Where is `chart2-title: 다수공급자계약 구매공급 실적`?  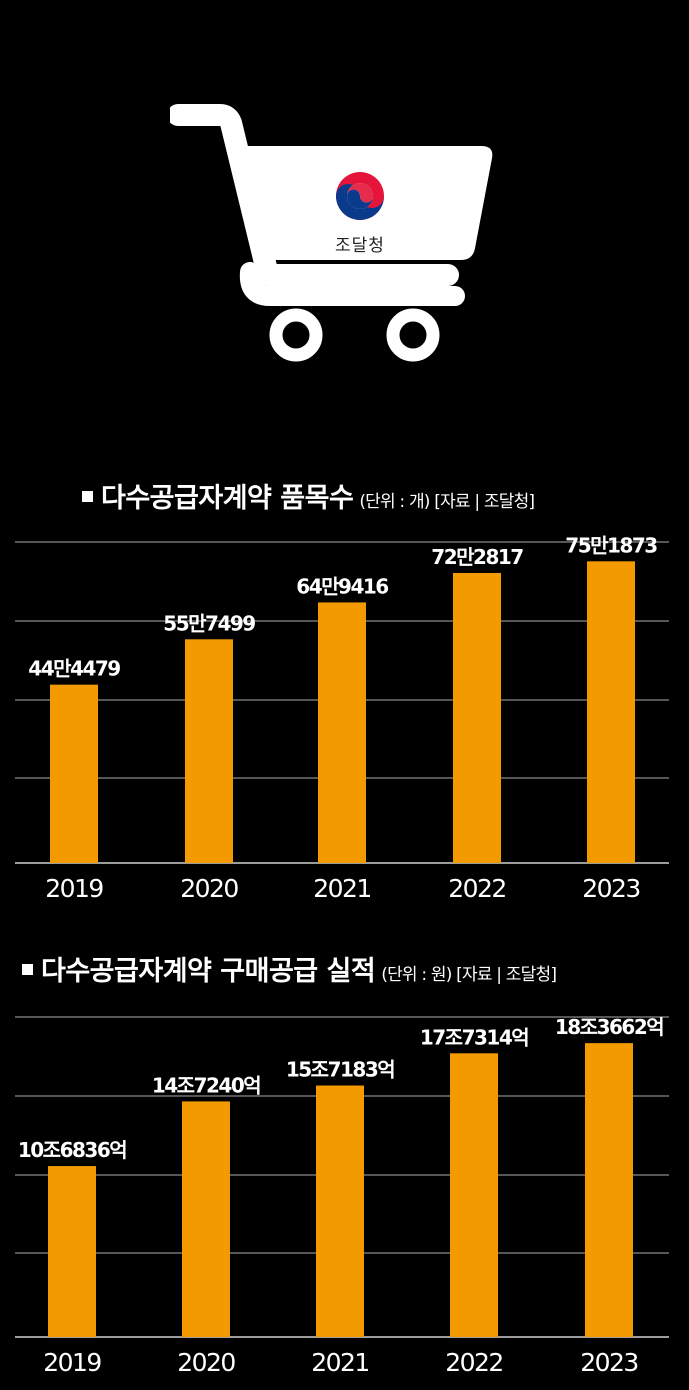 chart2-title: 다수공급자계약 구매공급 실적 is located at coordinates (208, 971).